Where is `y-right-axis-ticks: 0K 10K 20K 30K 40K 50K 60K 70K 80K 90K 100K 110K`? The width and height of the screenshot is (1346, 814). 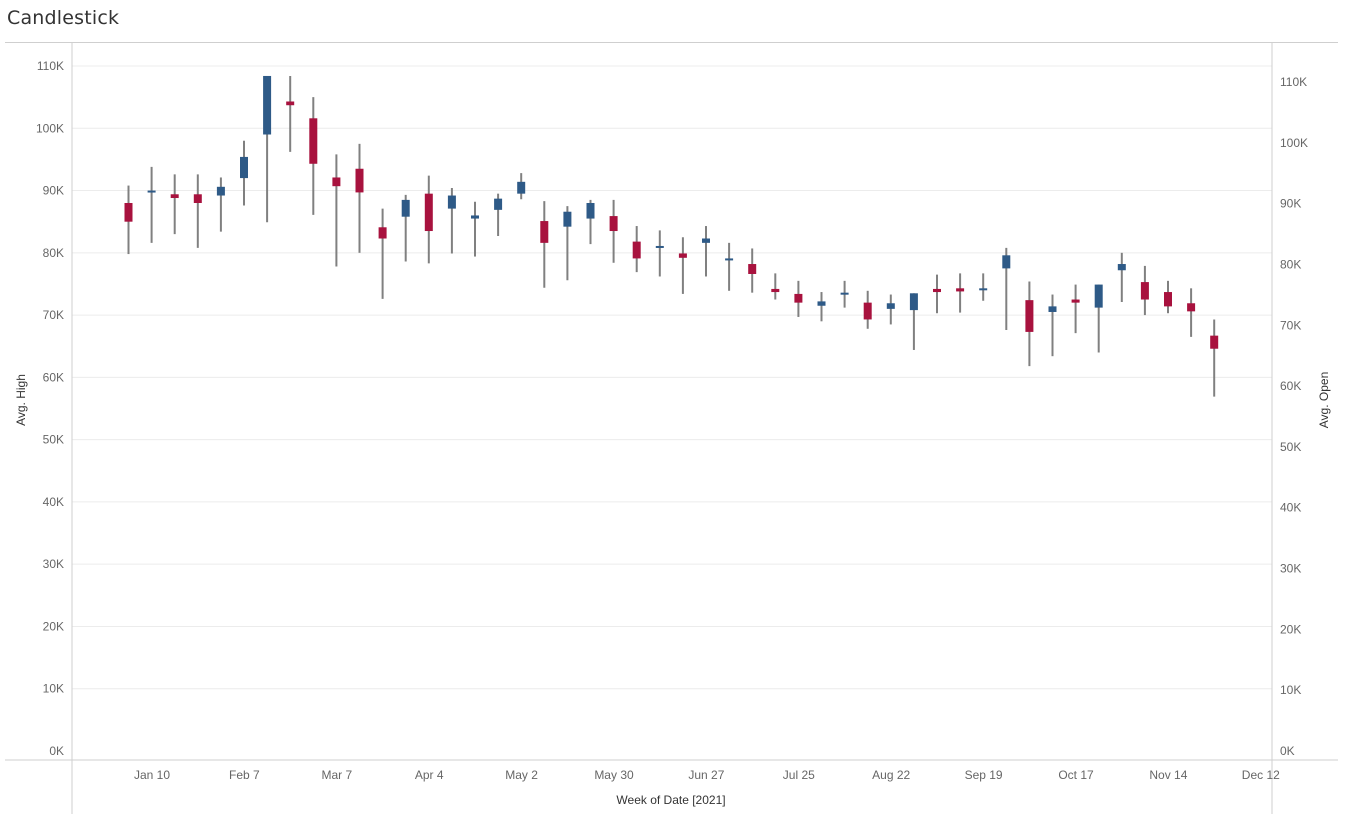 y-right-axis-ticks: 0K 10K 20K 30K 40K 50K 60K 70K 80K 90K 100K 110K is located at coordinates (1294, 416).